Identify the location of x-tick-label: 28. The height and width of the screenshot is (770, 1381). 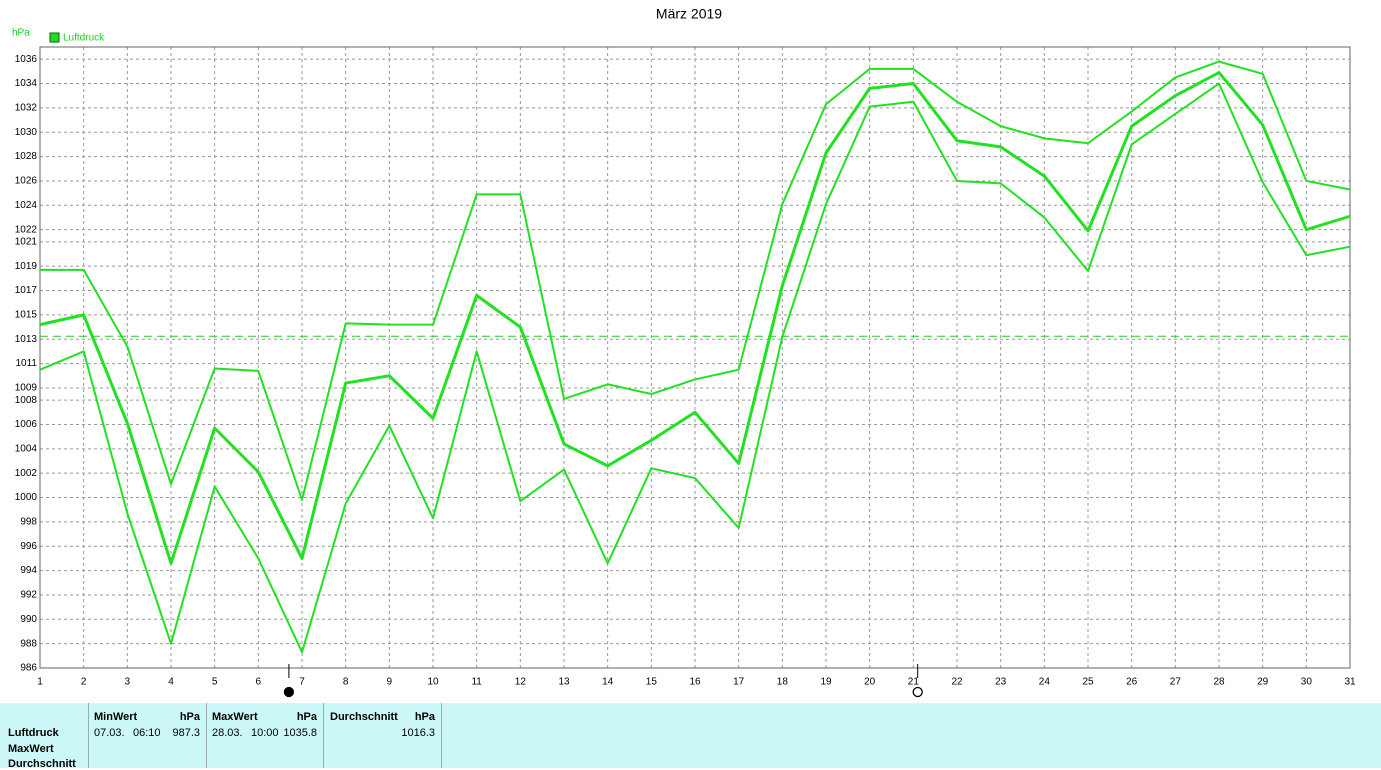
(1219, 682).